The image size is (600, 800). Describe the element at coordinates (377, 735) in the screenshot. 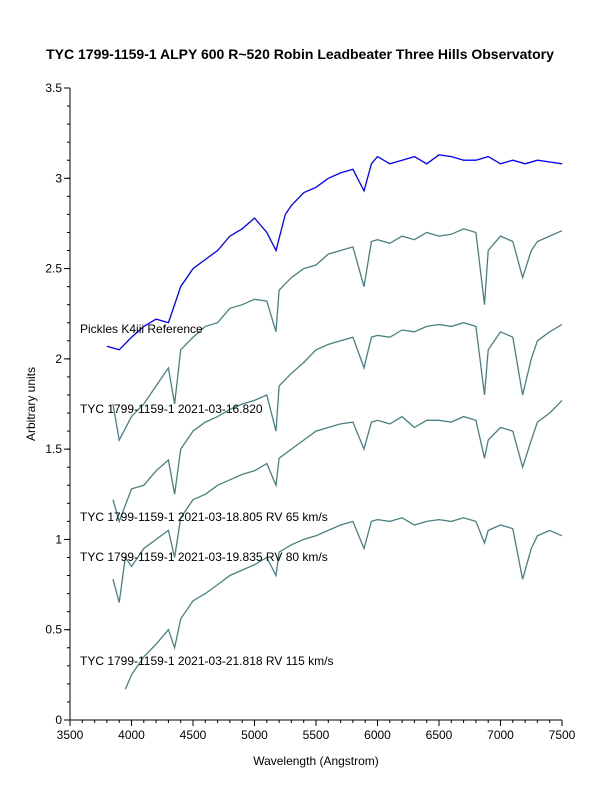

I see `x-tick-label: 6000` at that location.